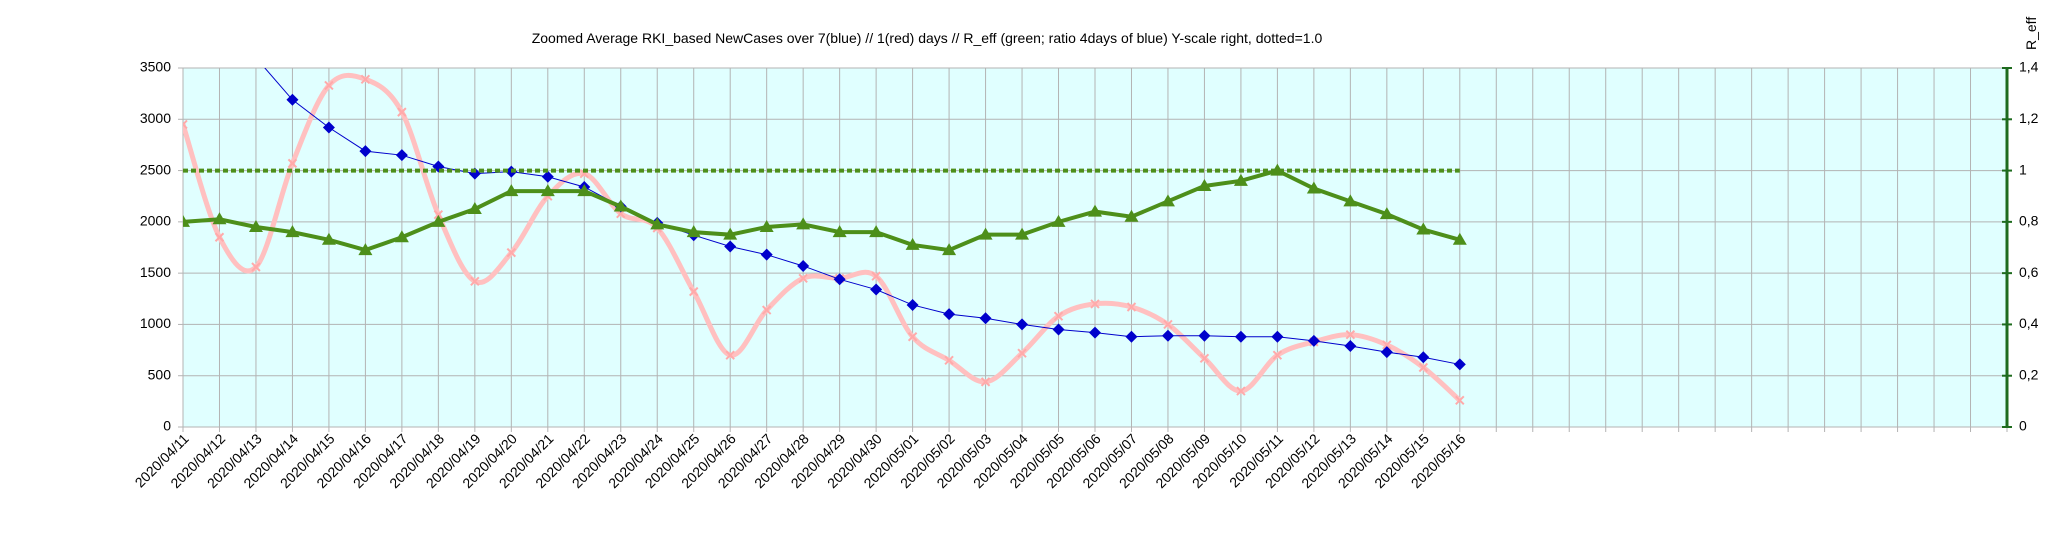  What do you see at coordinates (2029, 67) in the screenshot?
I see `y2-tick-label: 1,4` at bounding box center [2029, 67].